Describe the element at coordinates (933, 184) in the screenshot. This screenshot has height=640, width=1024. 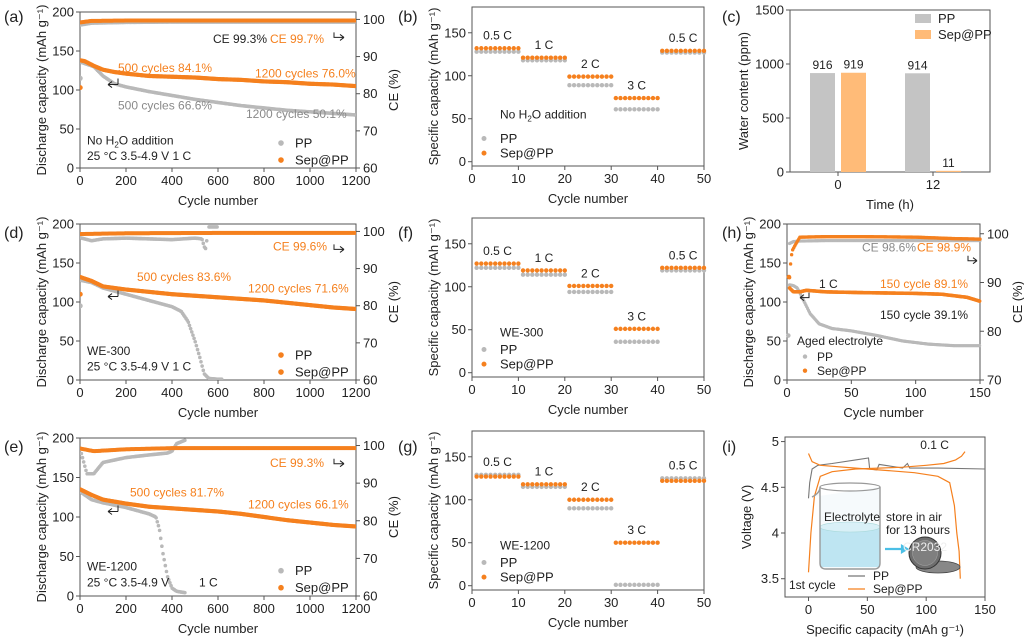
I see `x-tick-label: 12` at that location.